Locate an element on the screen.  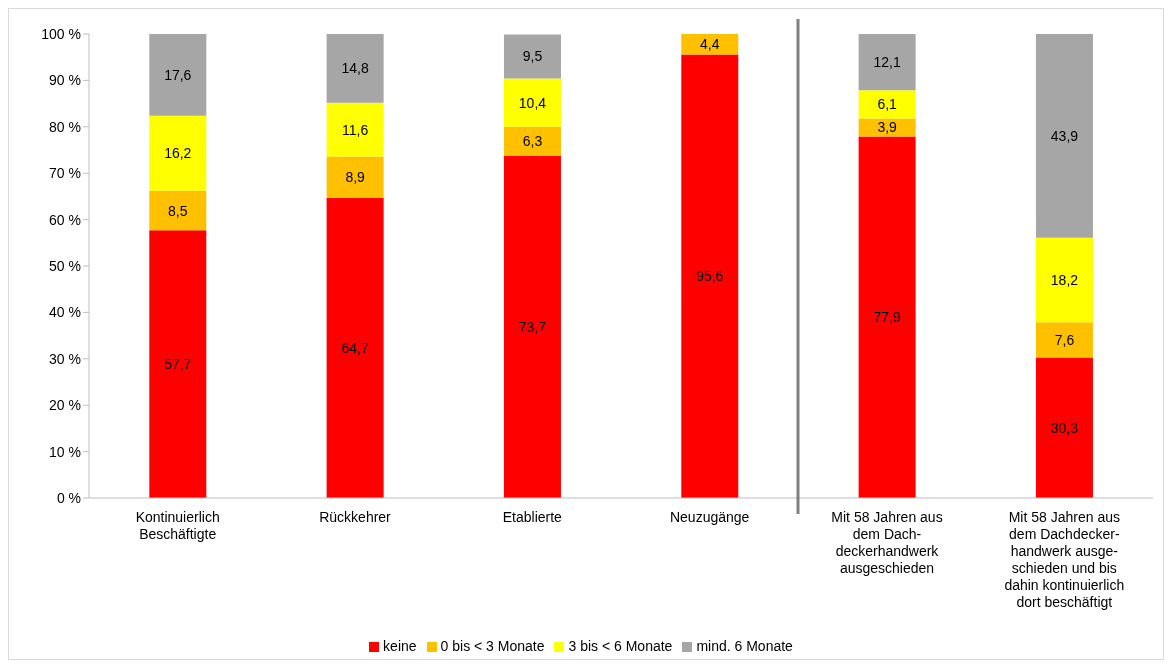
y-tick-label: 90 % is located at coordinates (65, 80).